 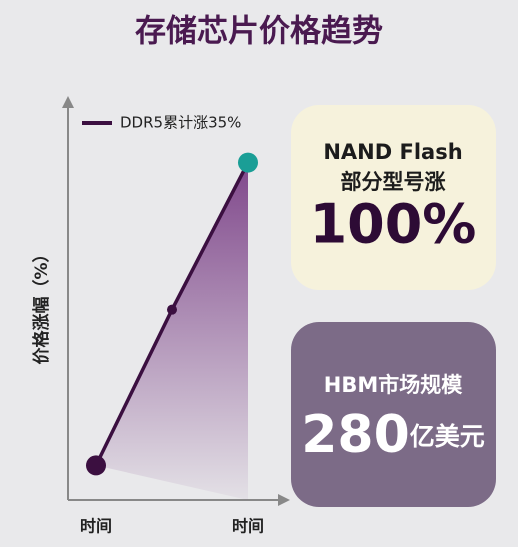 I want to click on card-value: 280亿美元, so click(x=393, y=435).